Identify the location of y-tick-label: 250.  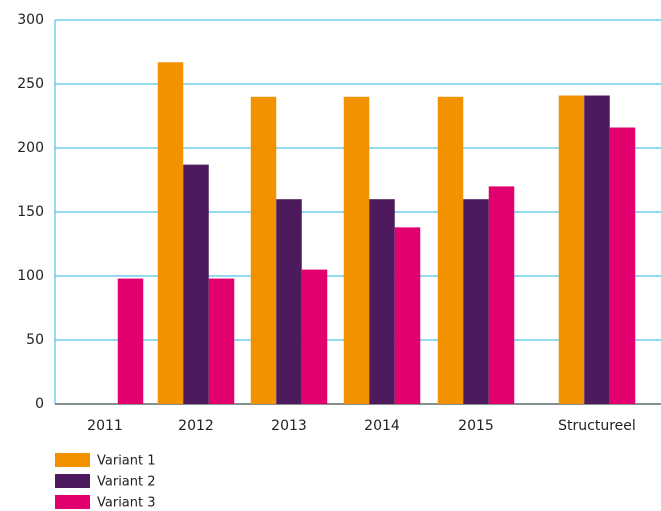
(30, 84).